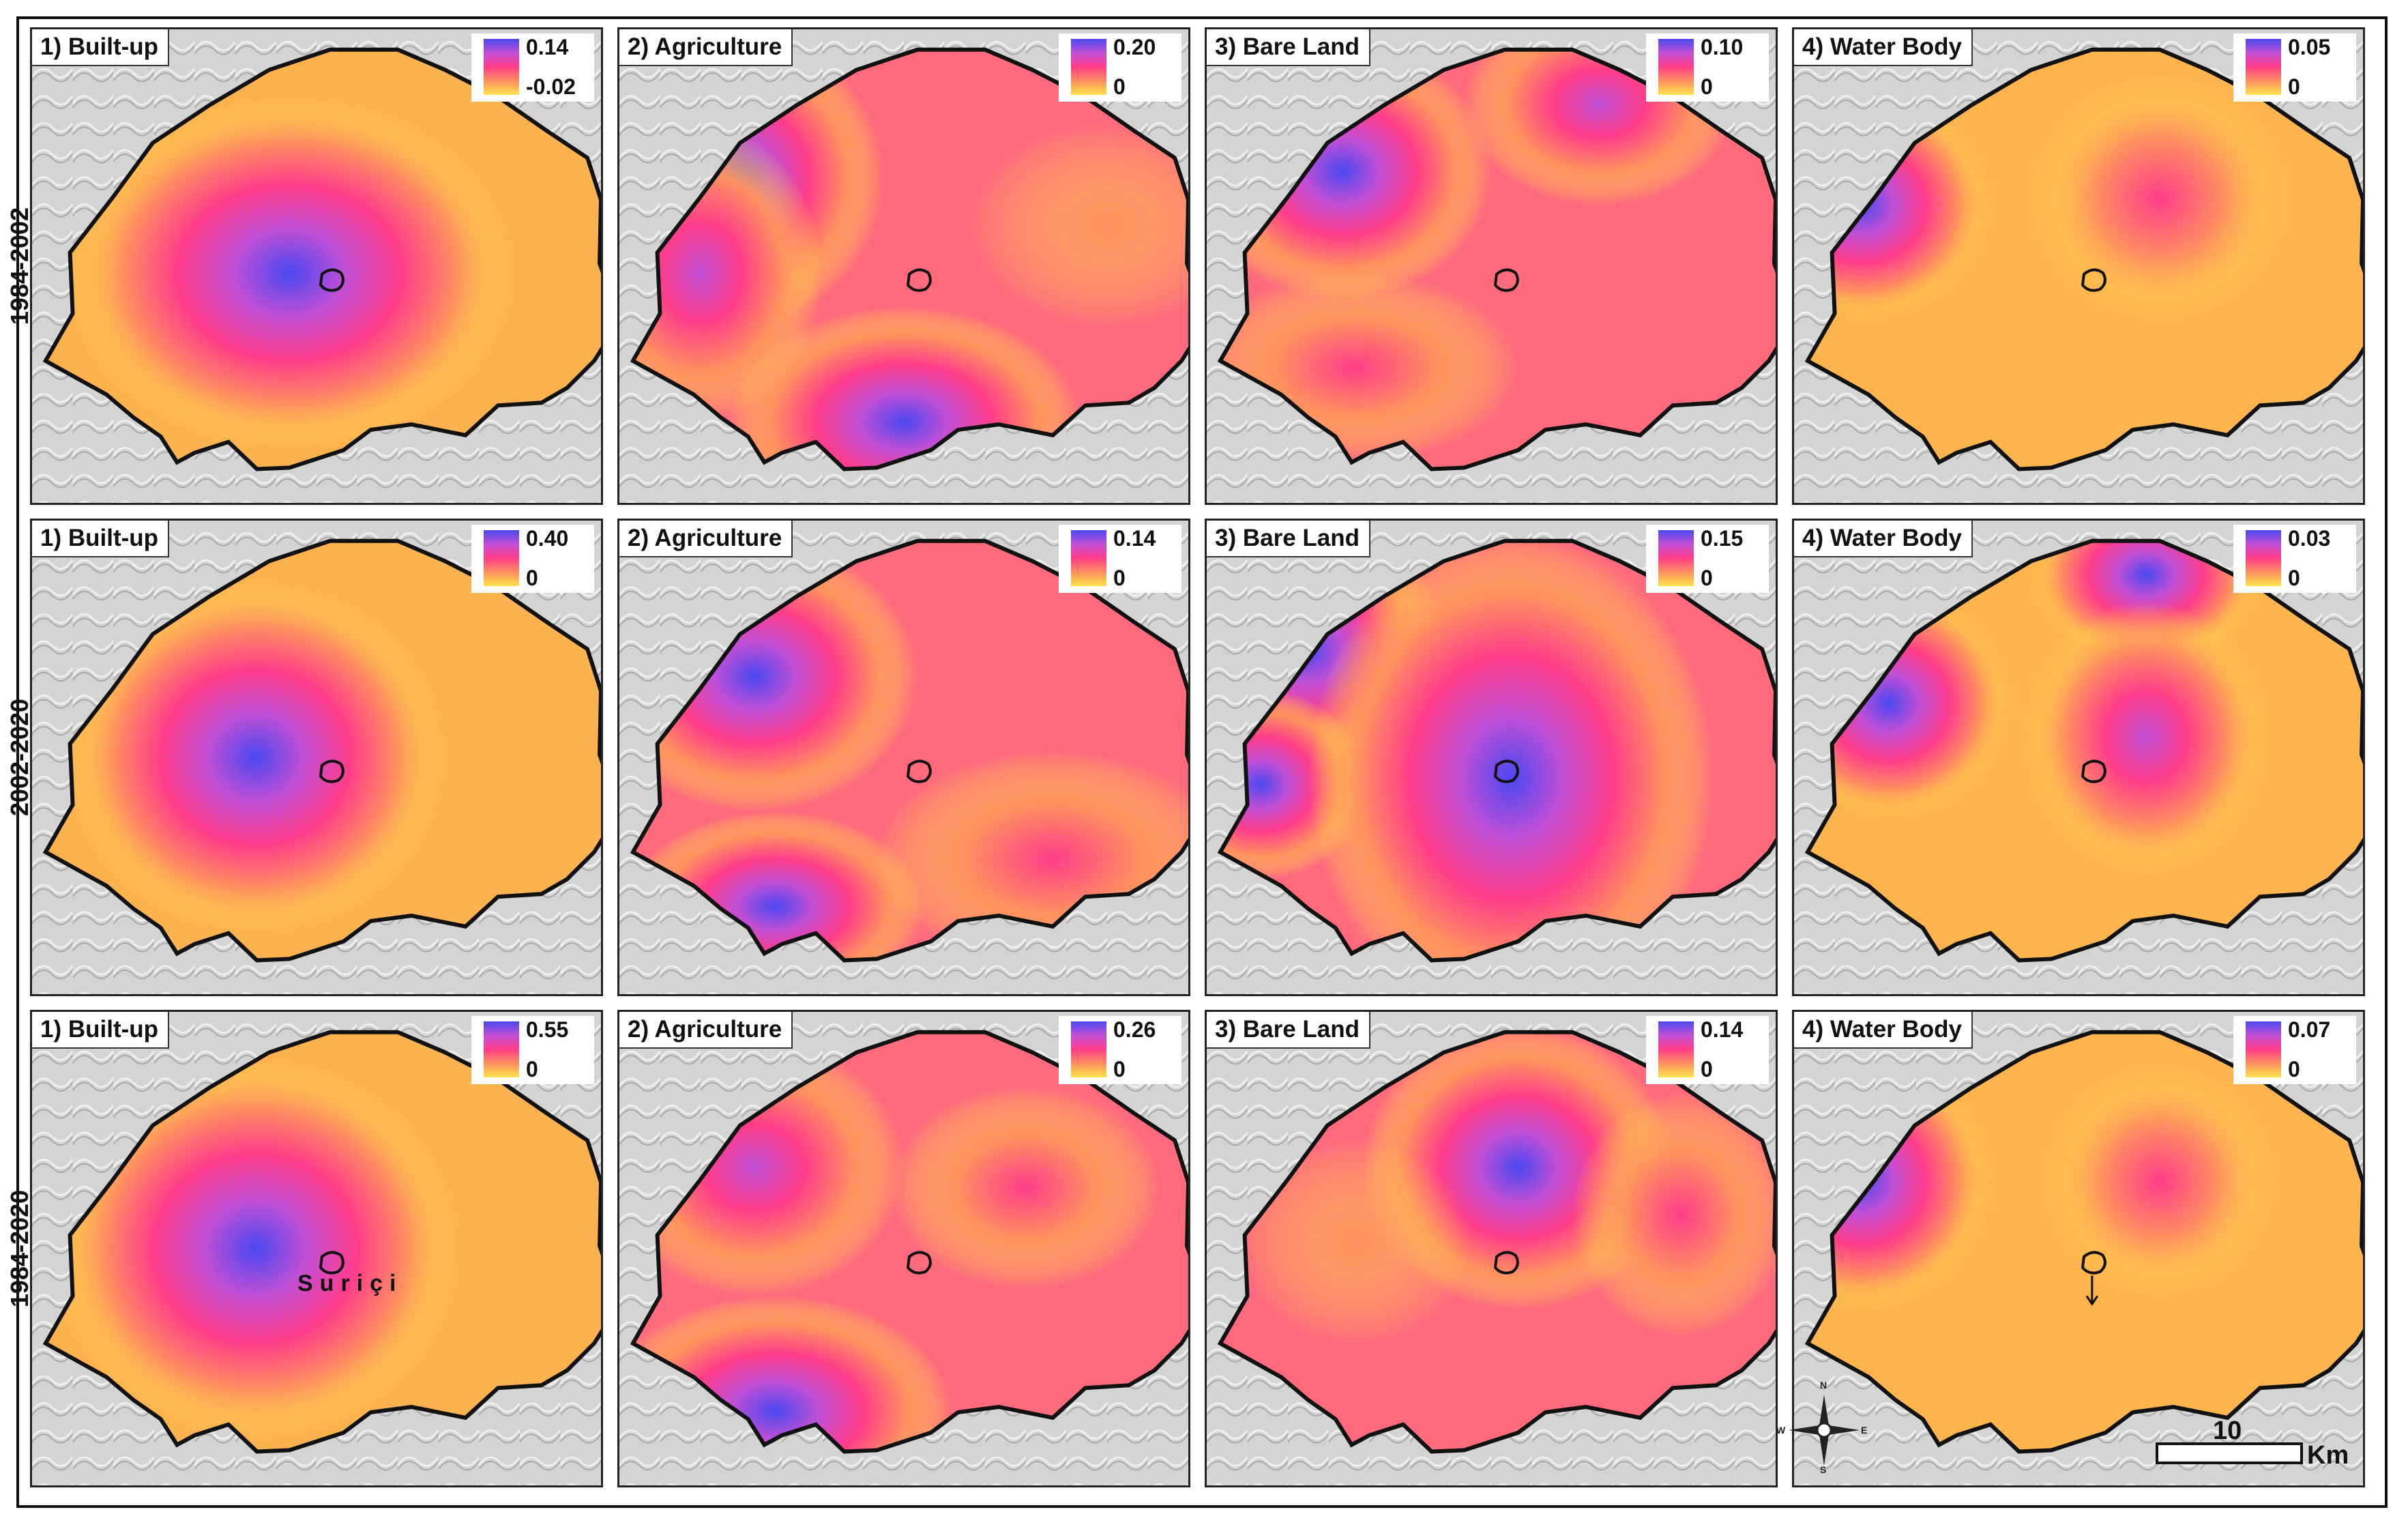  Describe the element at coordinates (547, 539) in the screenshot. I see `legend-max: 0.40` at that location.